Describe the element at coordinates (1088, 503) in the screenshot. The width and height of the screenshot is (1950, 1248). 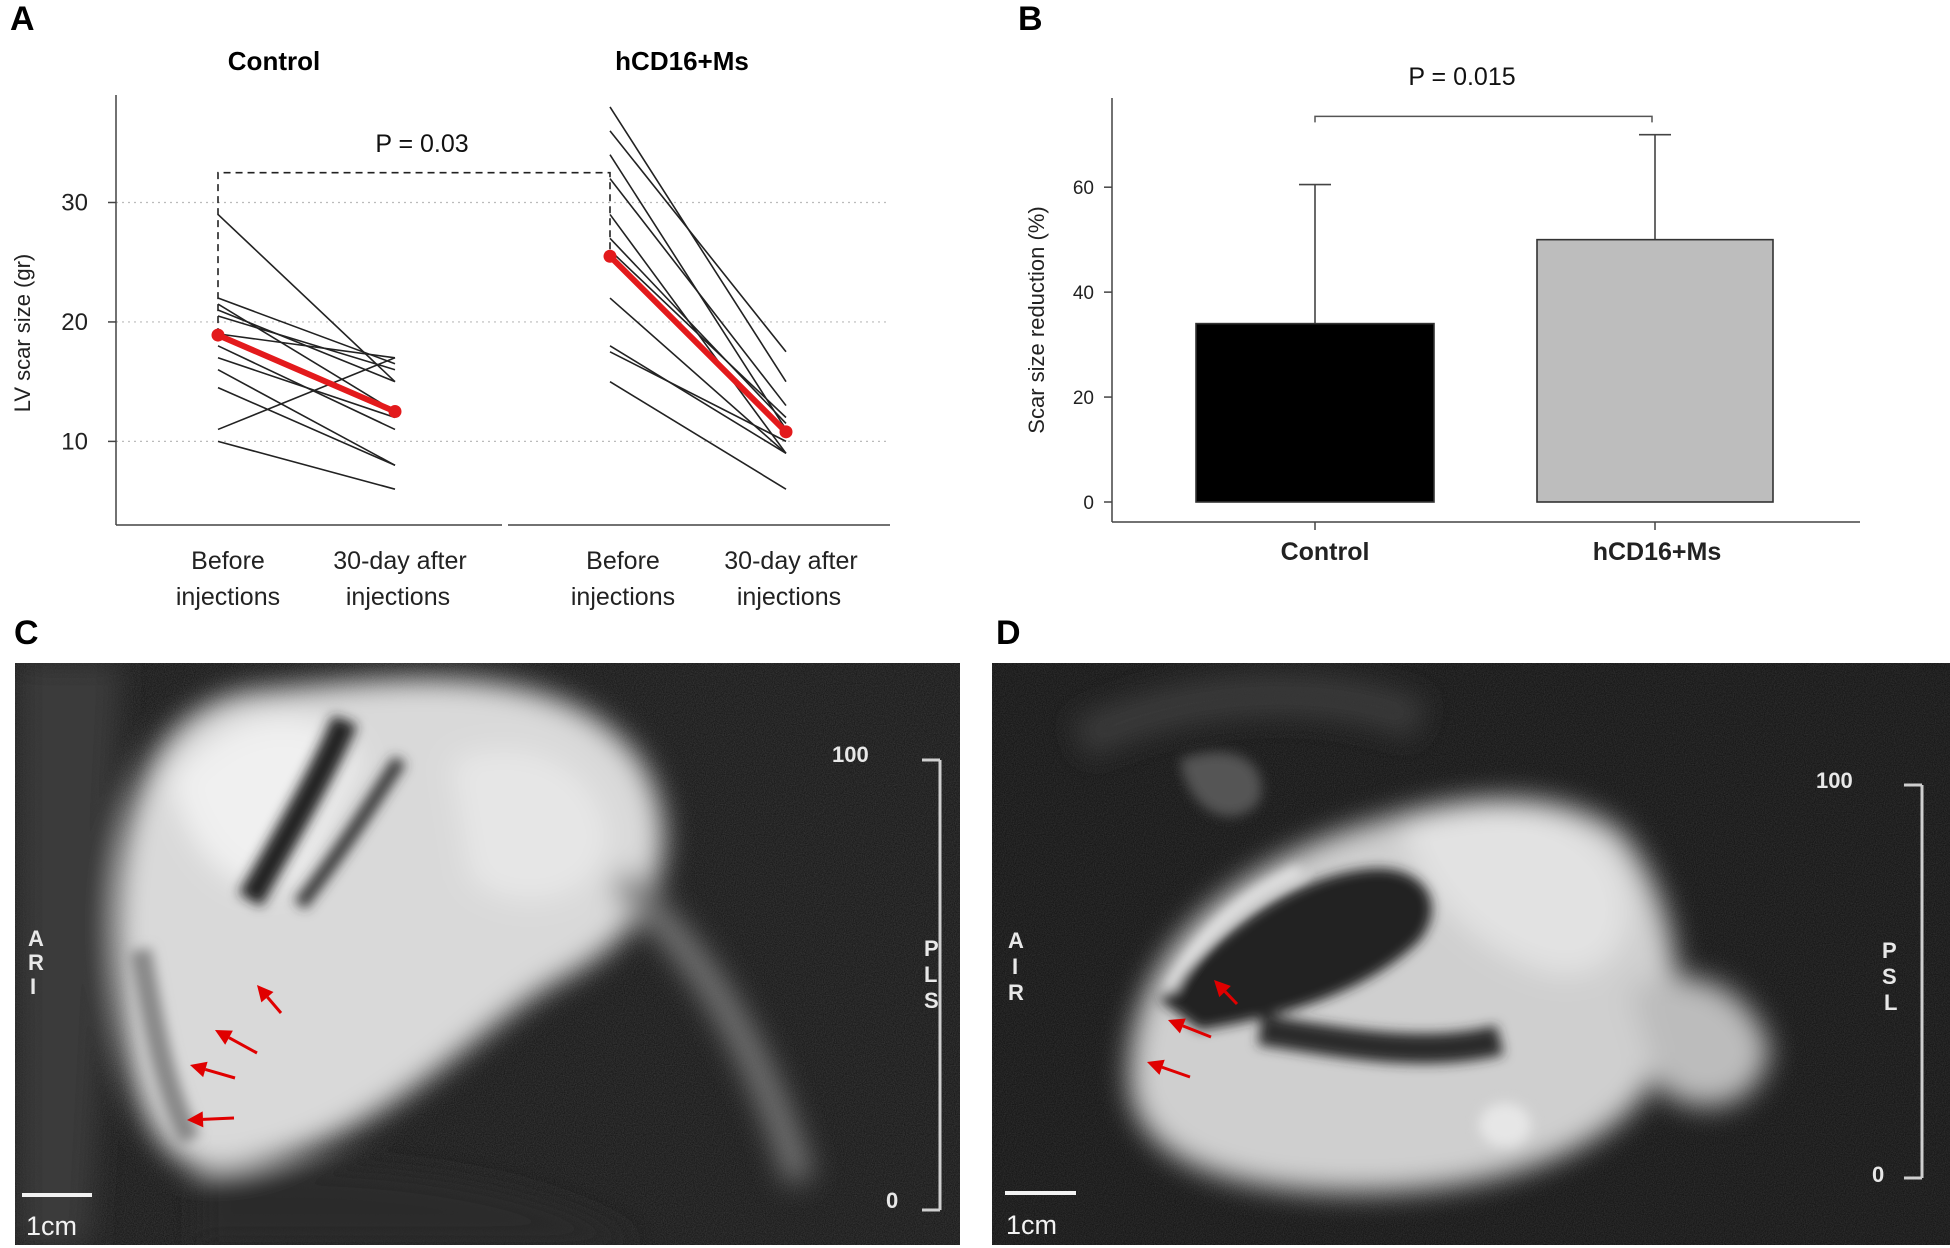
I see `y-tick-label-b-0: 0` at that location.